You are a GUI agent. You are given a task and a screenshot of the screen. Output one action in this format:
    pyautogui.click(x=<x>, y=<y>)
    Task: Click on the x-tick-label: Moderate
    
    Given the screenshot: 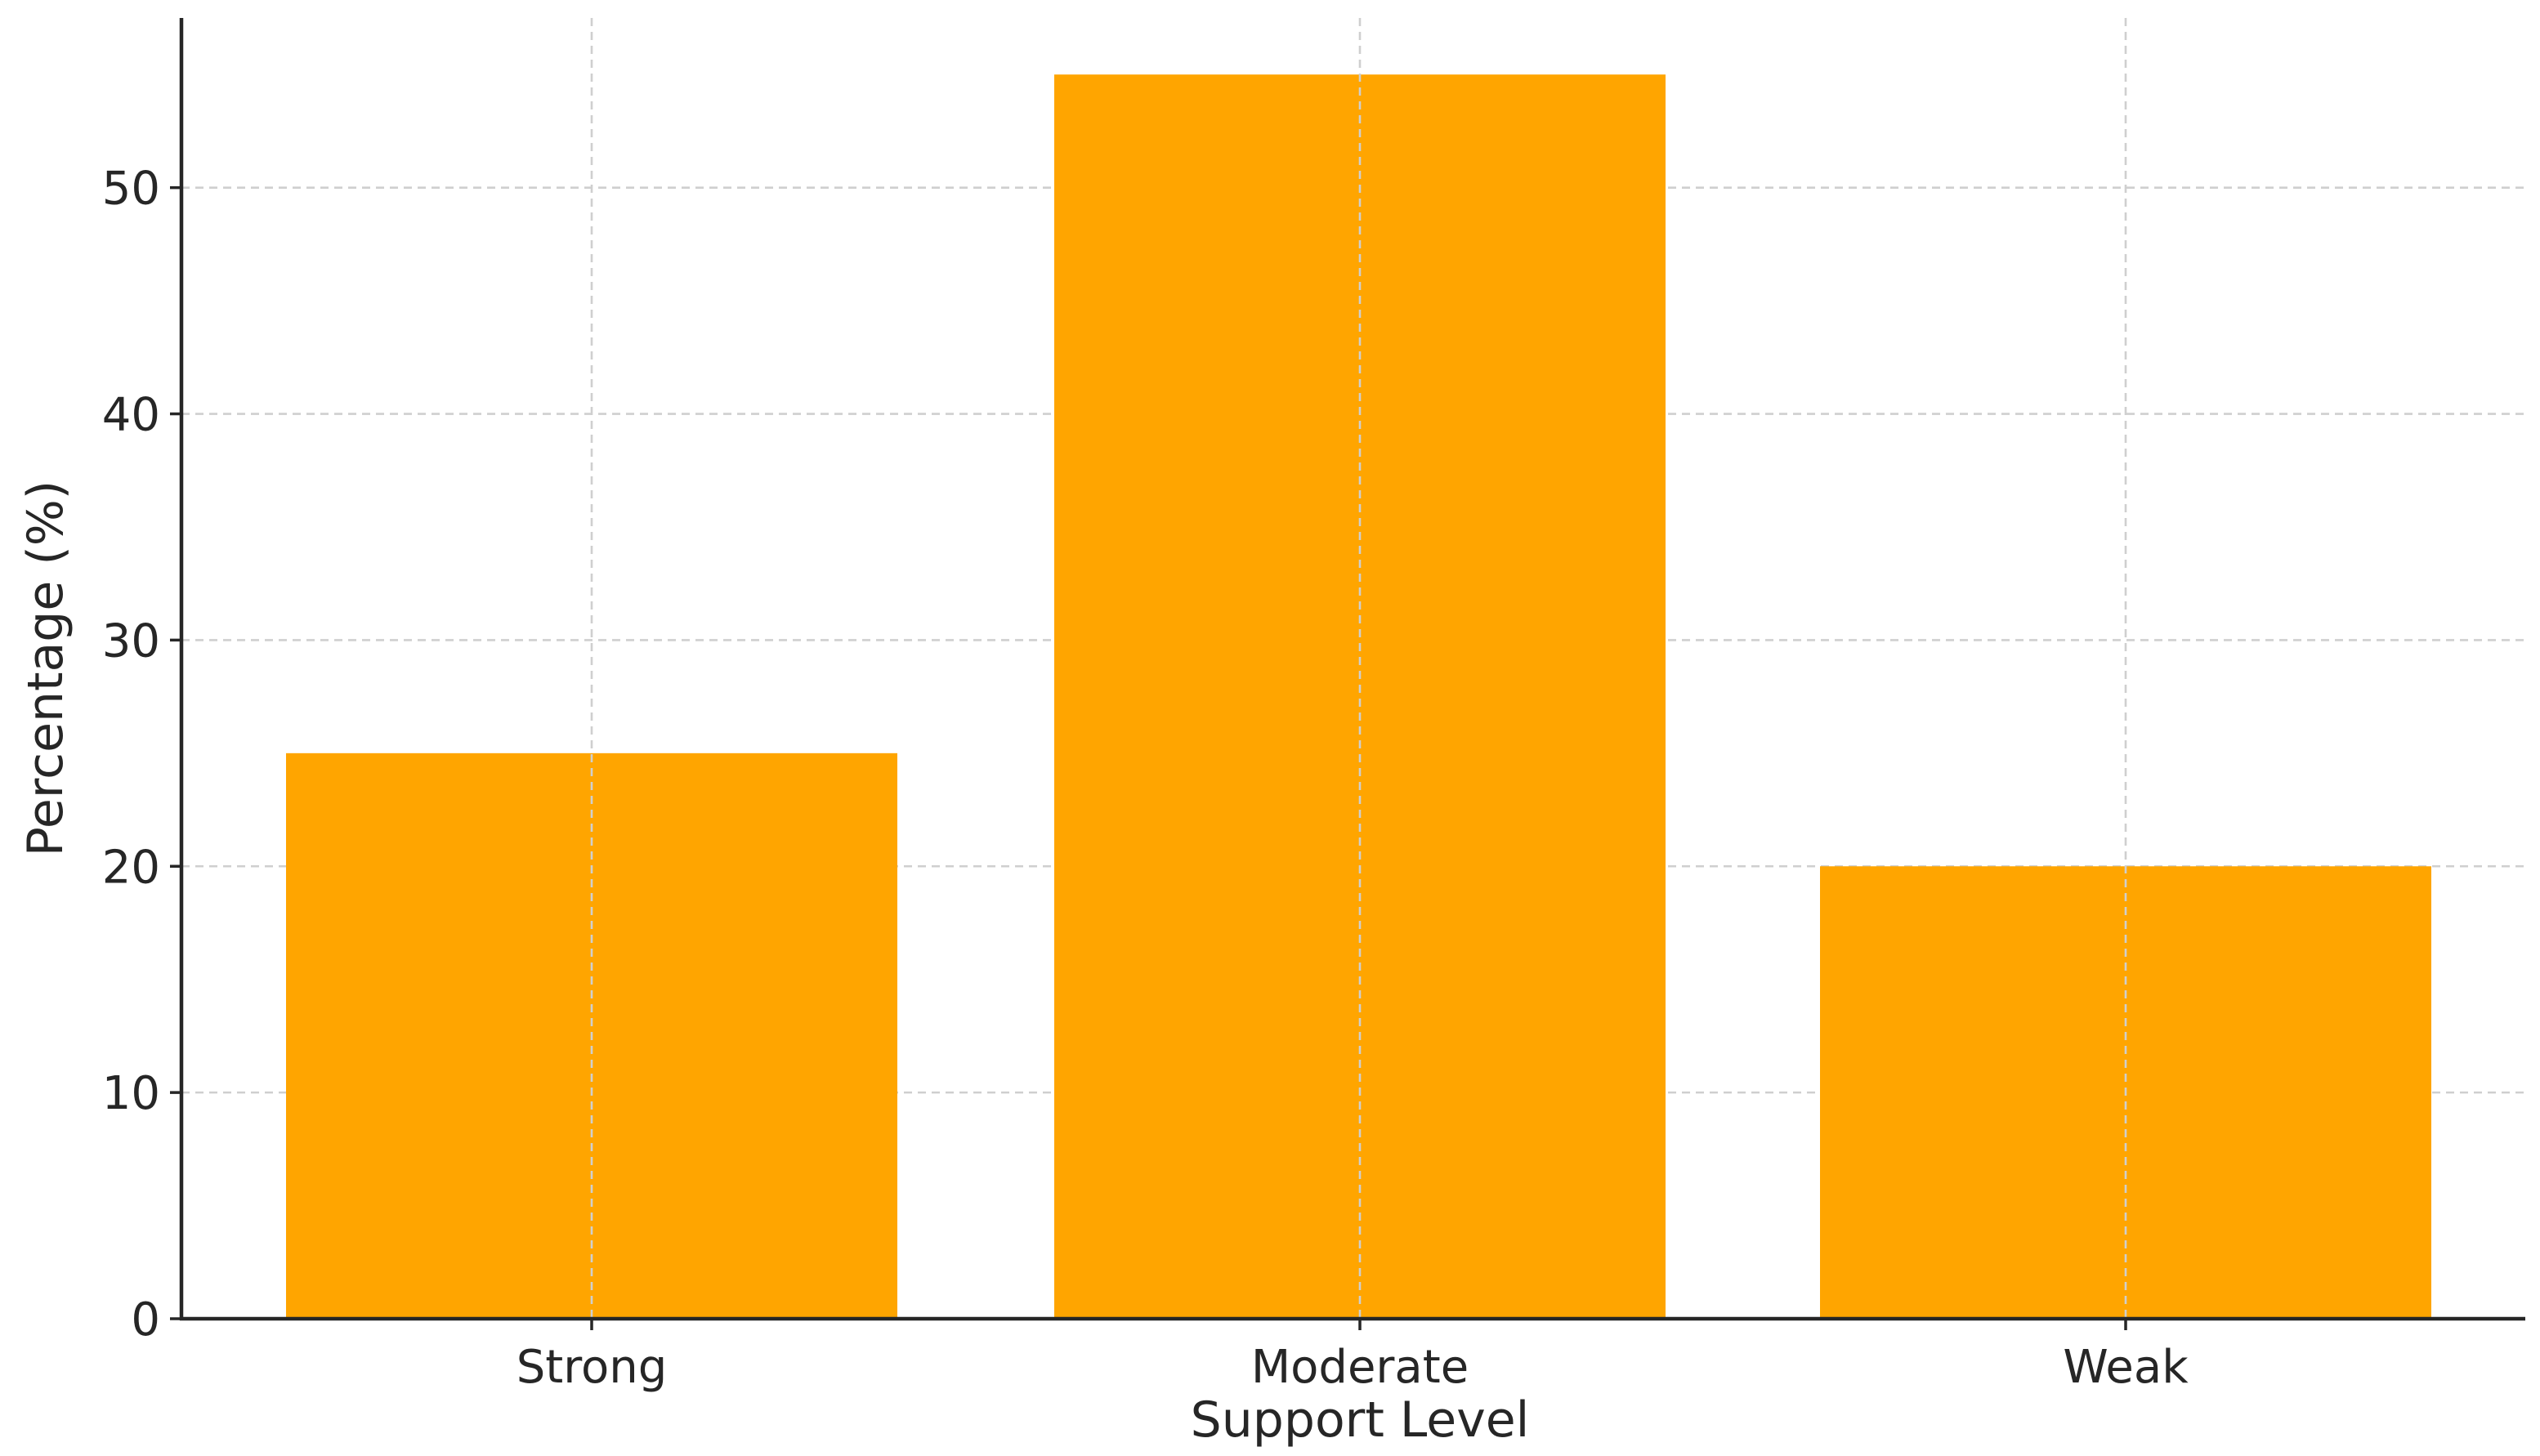 What is the action you would take?
    pyautogui.click(x=1360, y=1367)
    